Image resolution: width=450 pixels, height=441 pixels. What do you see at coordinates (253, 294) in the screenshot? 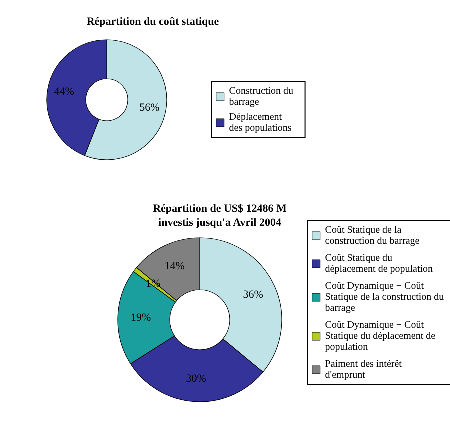
I see `data-label: 36%` at bounding box center [253, 294].